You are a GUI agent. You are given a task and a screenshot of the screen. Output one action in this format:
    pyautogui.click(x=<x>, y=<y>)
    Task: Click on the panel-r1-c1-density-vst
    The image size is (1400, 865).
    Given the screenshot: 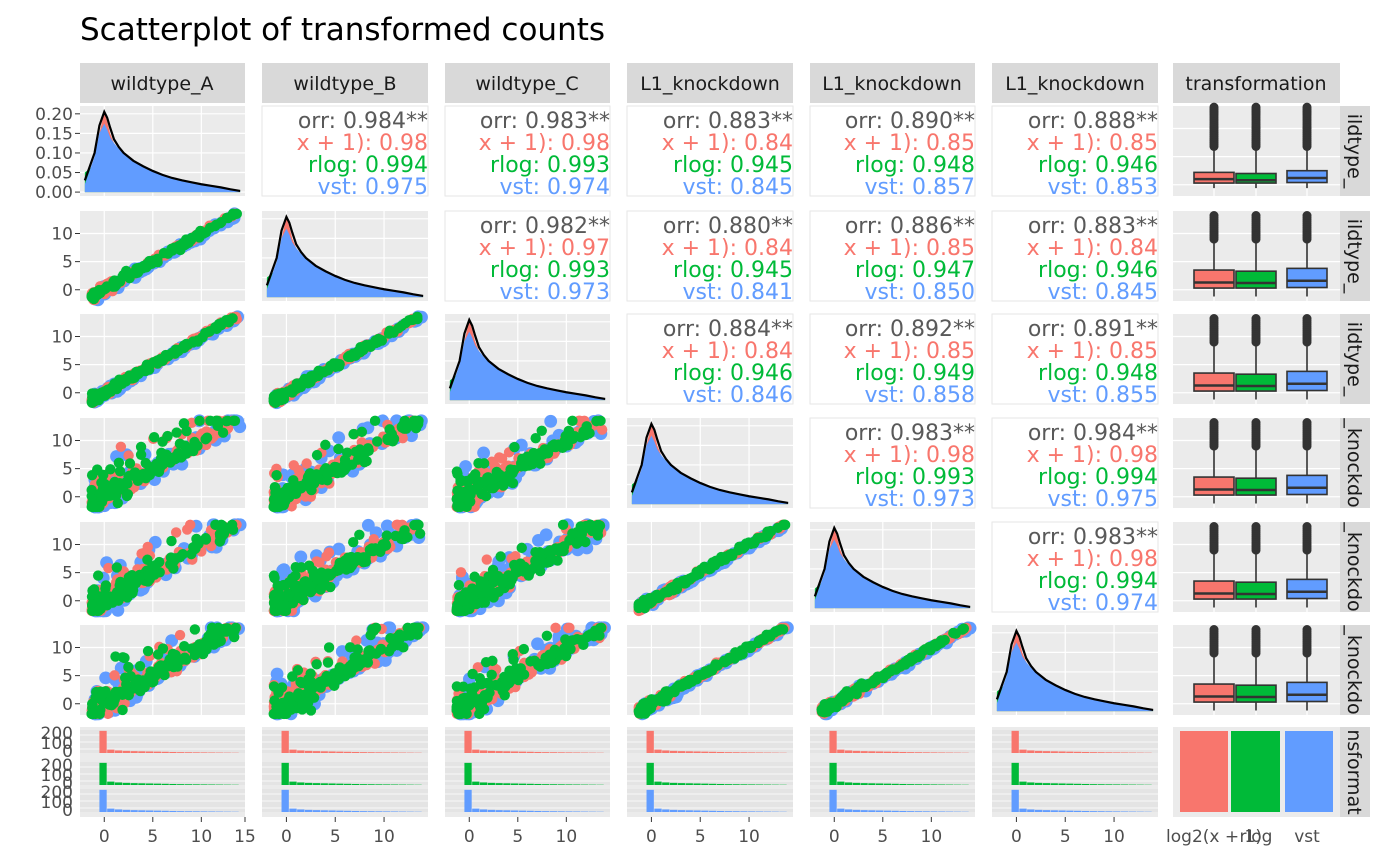 What is the action you would take?
    pyautogui.click(x=162, y=158)
    